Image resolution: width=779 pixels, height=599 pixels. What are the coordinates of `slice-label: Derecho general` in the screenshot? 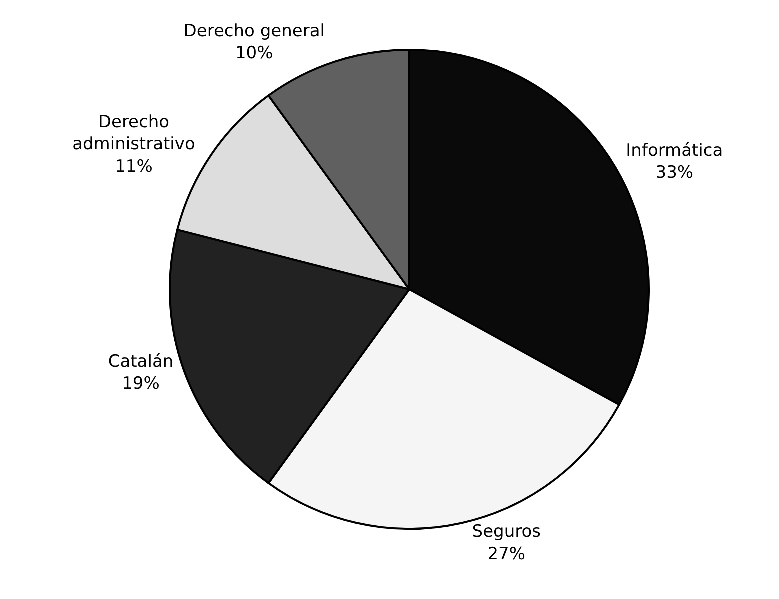 It's located at (254, 32).